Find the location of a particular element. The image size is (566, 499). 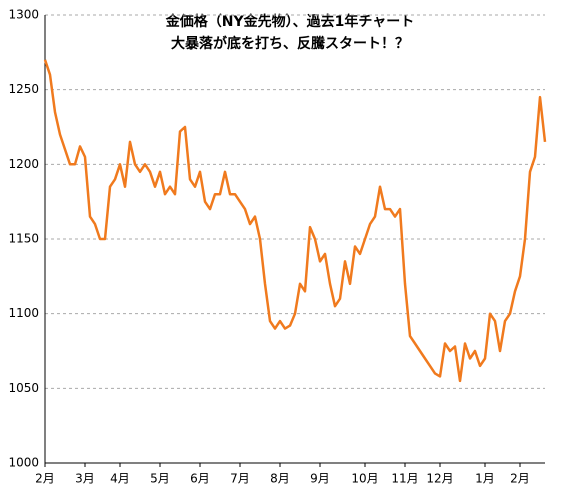

x-tick-label: 3月 is located at coordinates (85, 479).